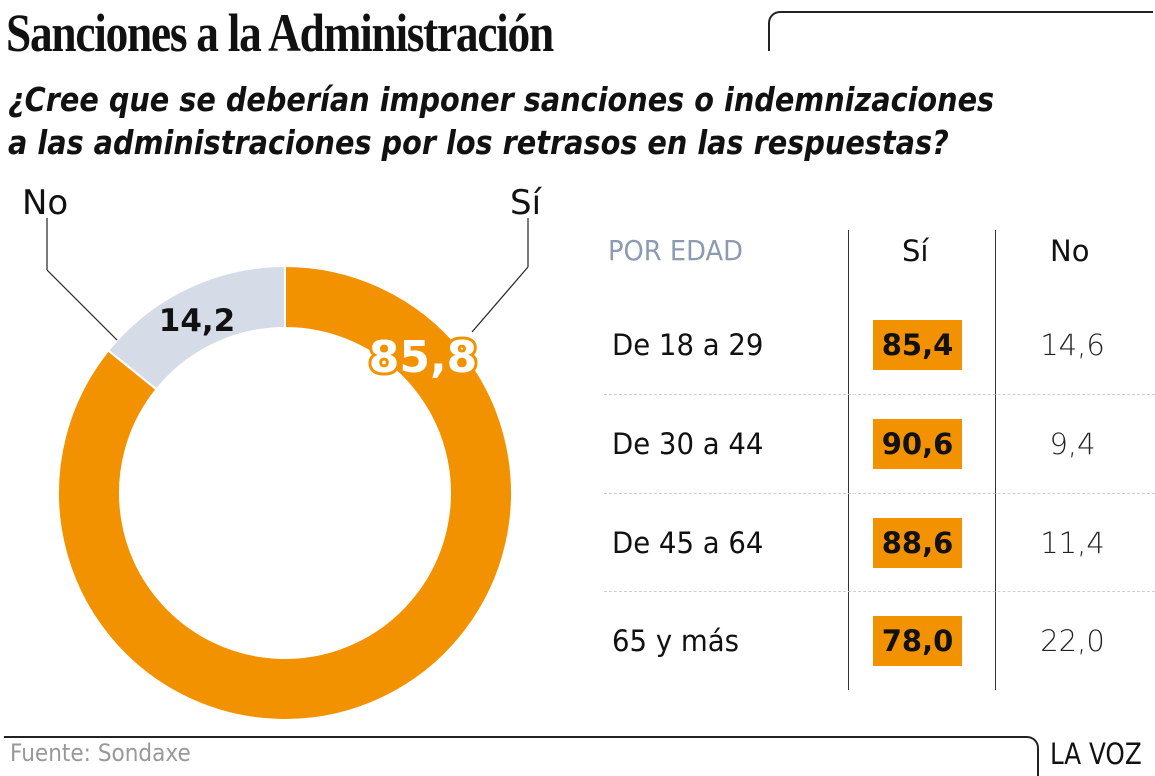 The image size is (1155, 776). Describe the element at coordinates (526, 203) in the screenshot. I see `legend-label-si: Sí` at that location.